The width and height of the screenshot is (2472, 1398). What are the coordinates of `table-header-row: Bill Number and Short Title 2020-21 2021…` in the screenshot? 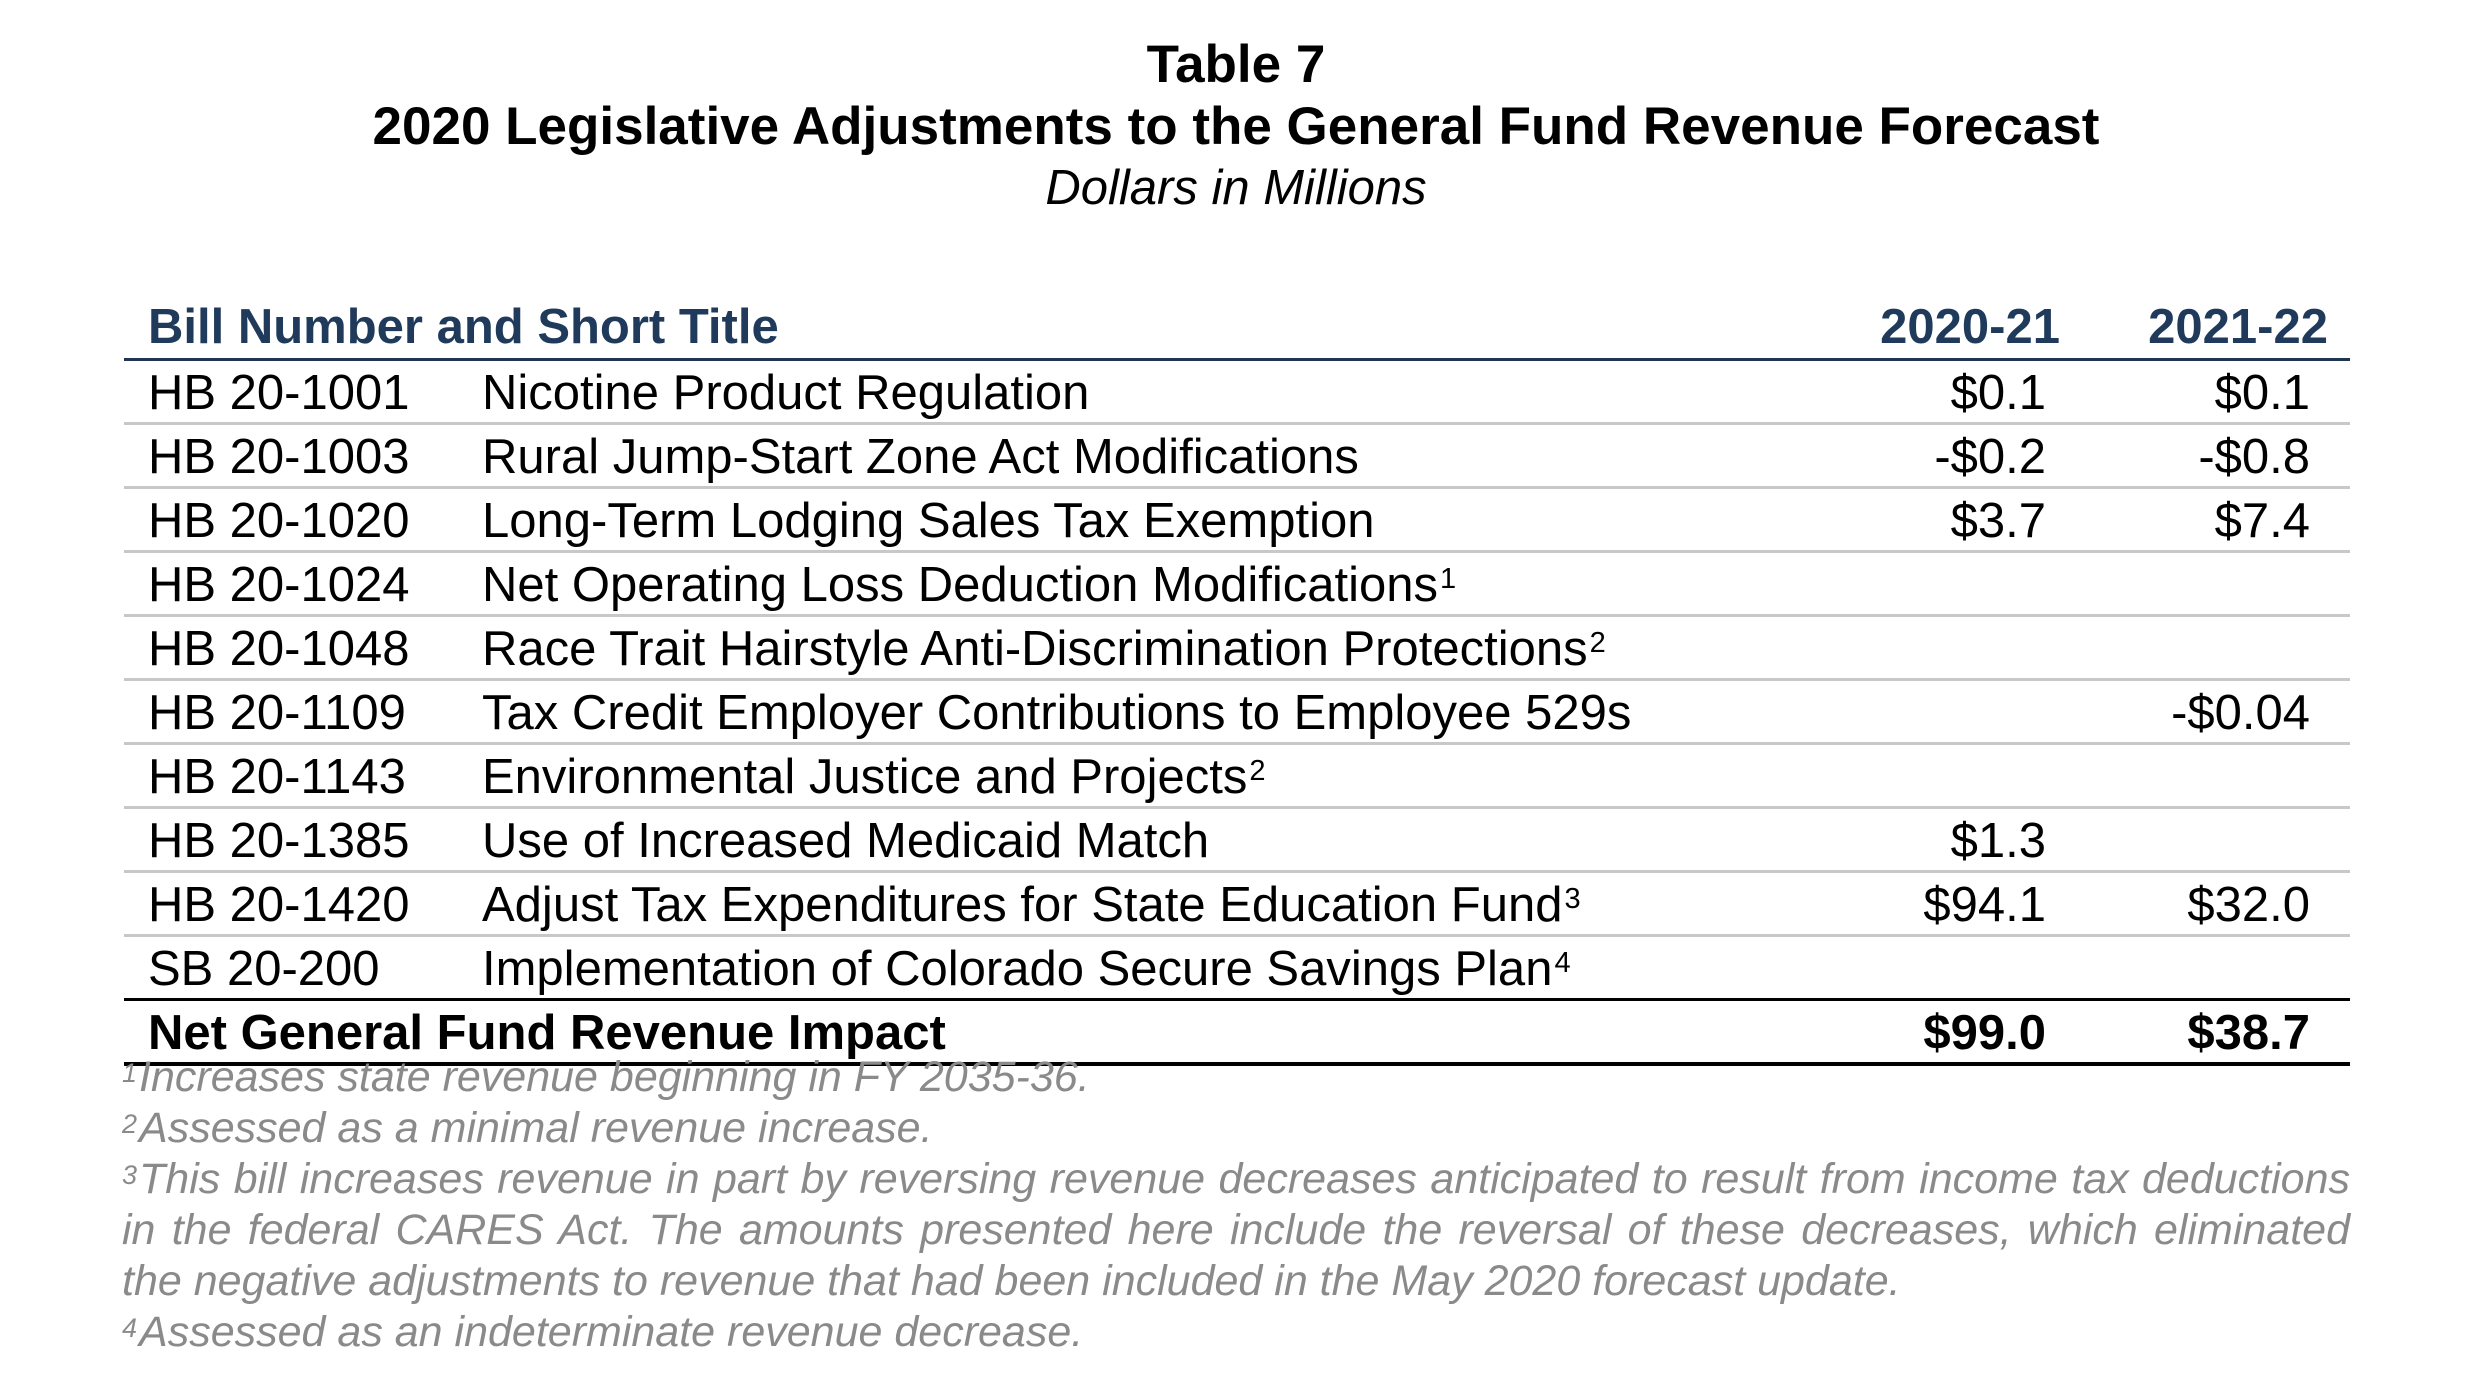 It's located at (1237, 328).